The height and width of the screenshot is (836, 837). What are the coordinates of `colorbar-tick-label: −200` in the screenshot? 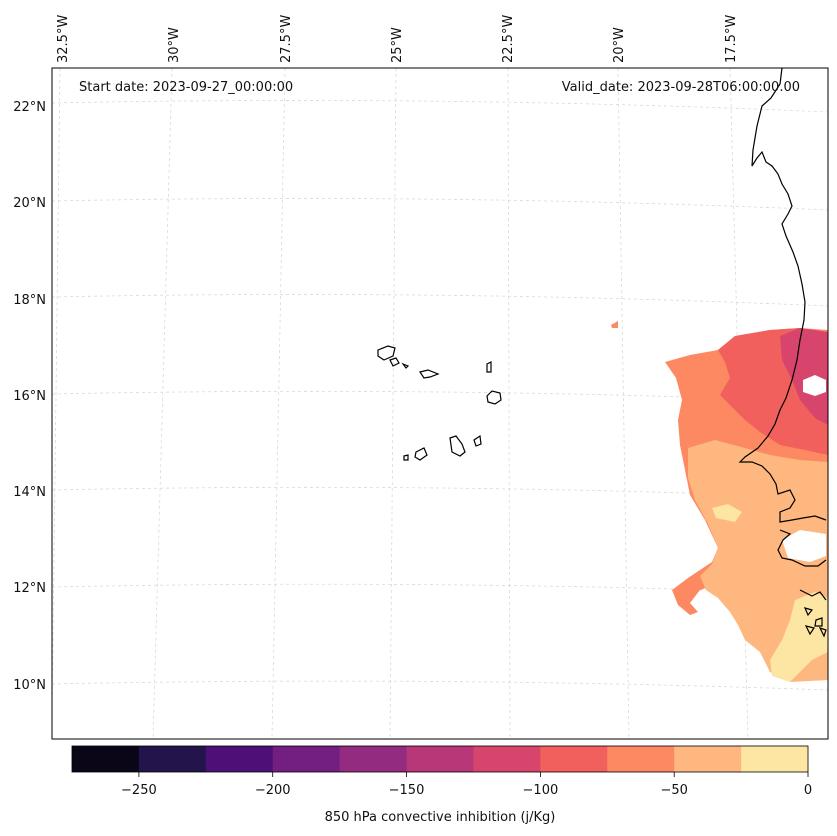 It's located at (273, 790).